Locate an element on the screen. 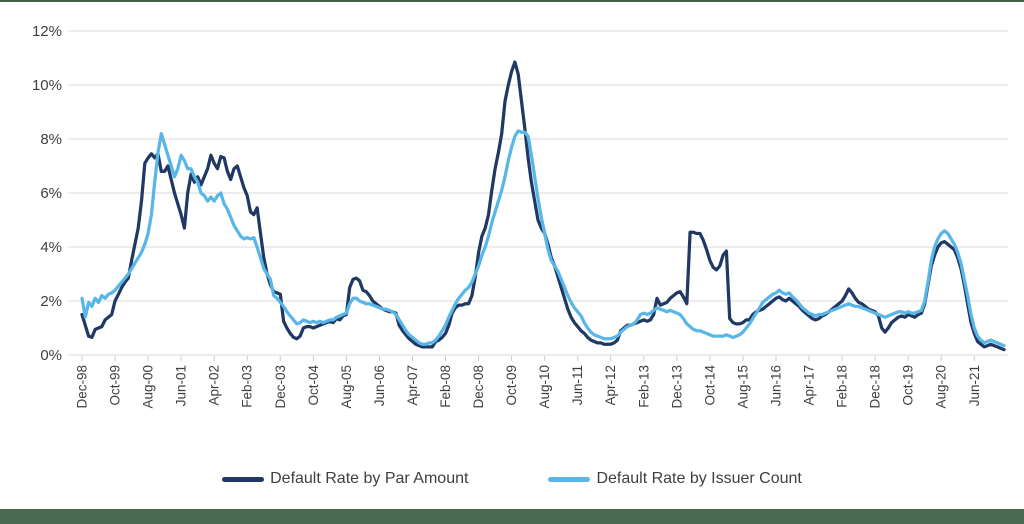 The width and height of the screenshot is (1024, 524). x-axis-tick-label: Oct-14 is located at coordinates (709, 385).